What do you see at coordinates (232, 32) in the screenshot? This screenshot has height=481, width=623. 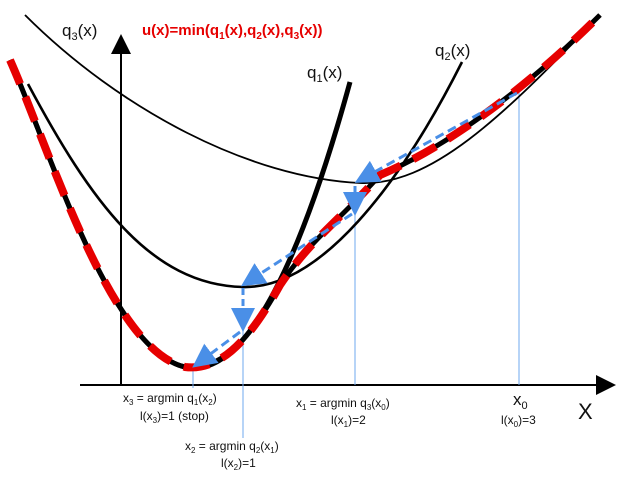 I see `title-formula: u(x)=min(q1(x),q2(x),q3(x))` at bounding box center [232, 32].